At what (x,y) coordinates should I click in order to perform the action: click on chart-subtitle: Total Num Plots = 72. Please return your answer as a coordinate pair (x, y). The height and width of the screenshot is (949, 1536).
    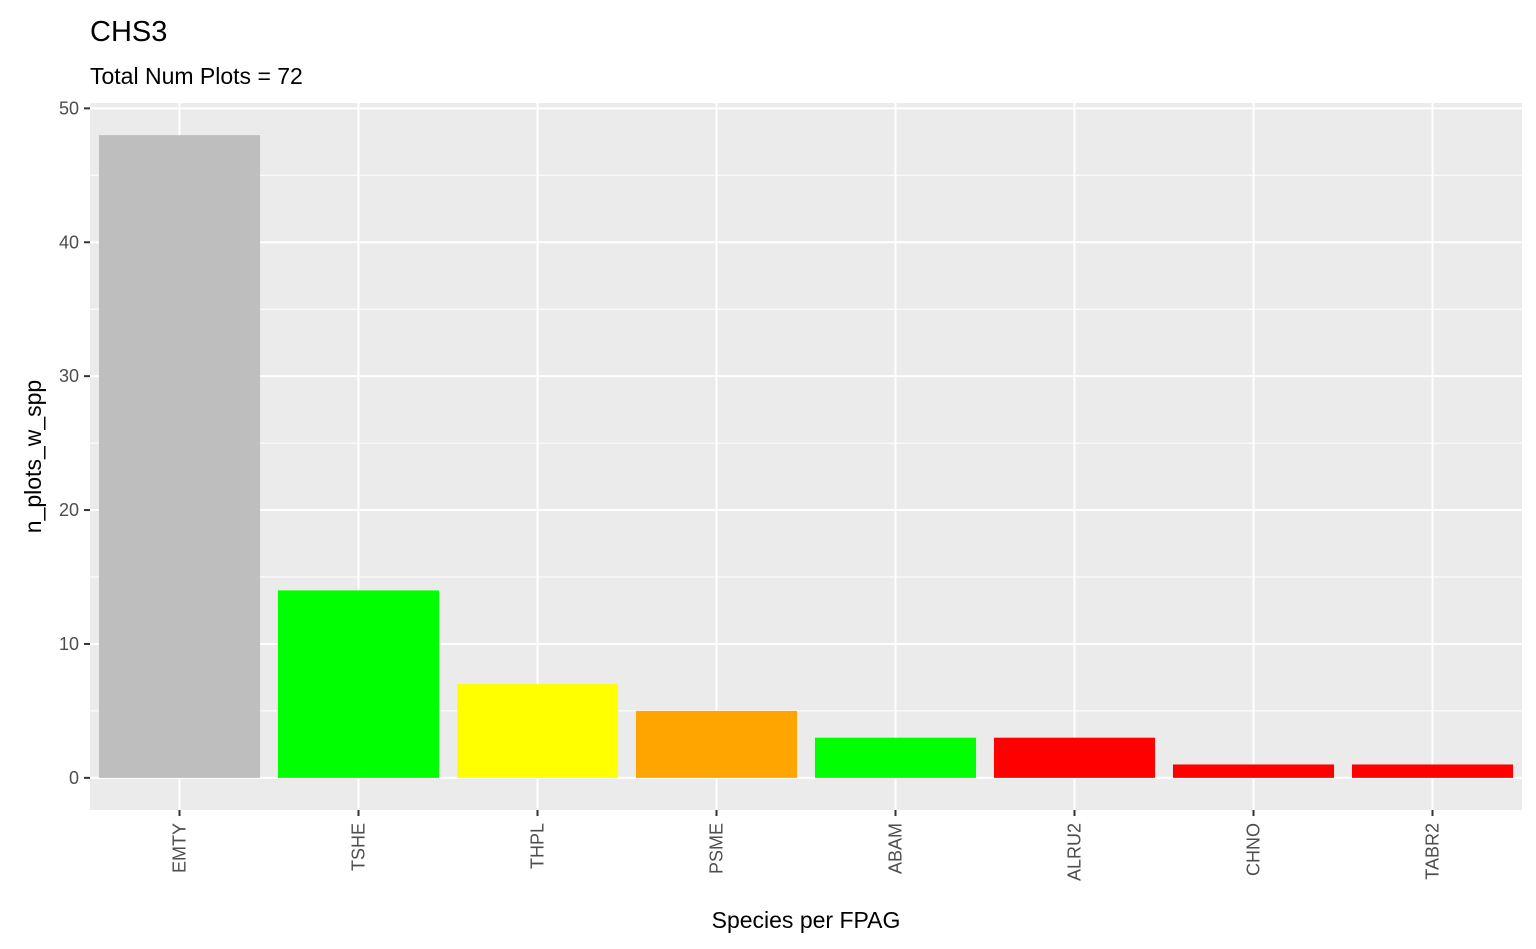
    Looking at the image, I should click on (196, 76).